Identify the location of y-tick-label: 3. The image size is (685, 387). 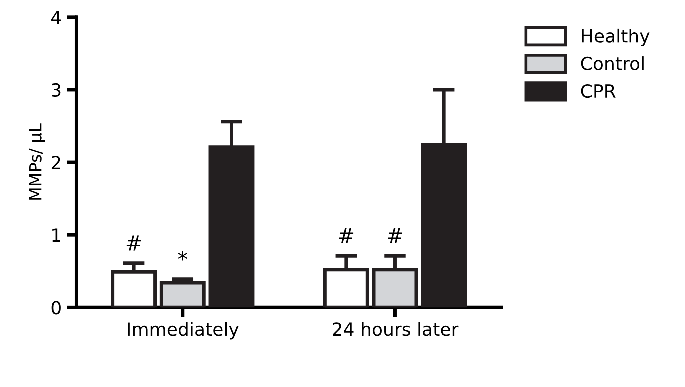
(56, 90).